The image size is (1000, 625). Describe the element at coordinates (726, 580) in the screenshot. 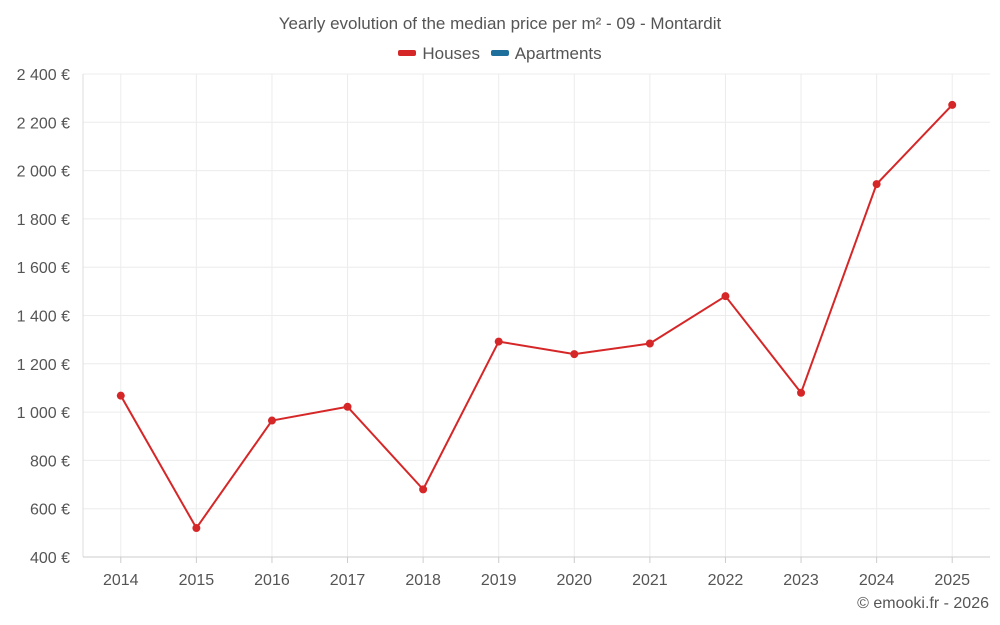

I see `x-tick-label: 2022` at that location.